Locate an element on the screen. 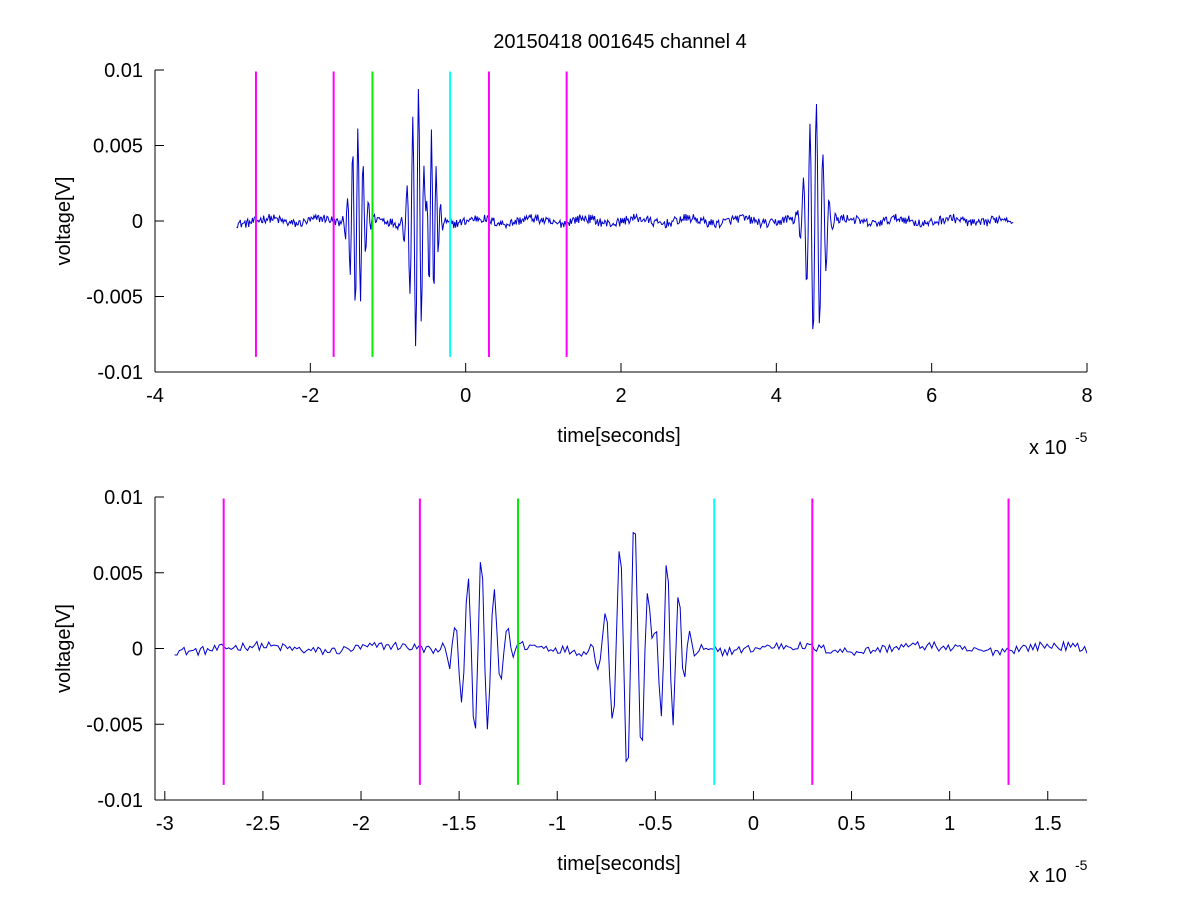  figure-title: 20150418 001645 channel 4 is located at coordinates (620, 42).